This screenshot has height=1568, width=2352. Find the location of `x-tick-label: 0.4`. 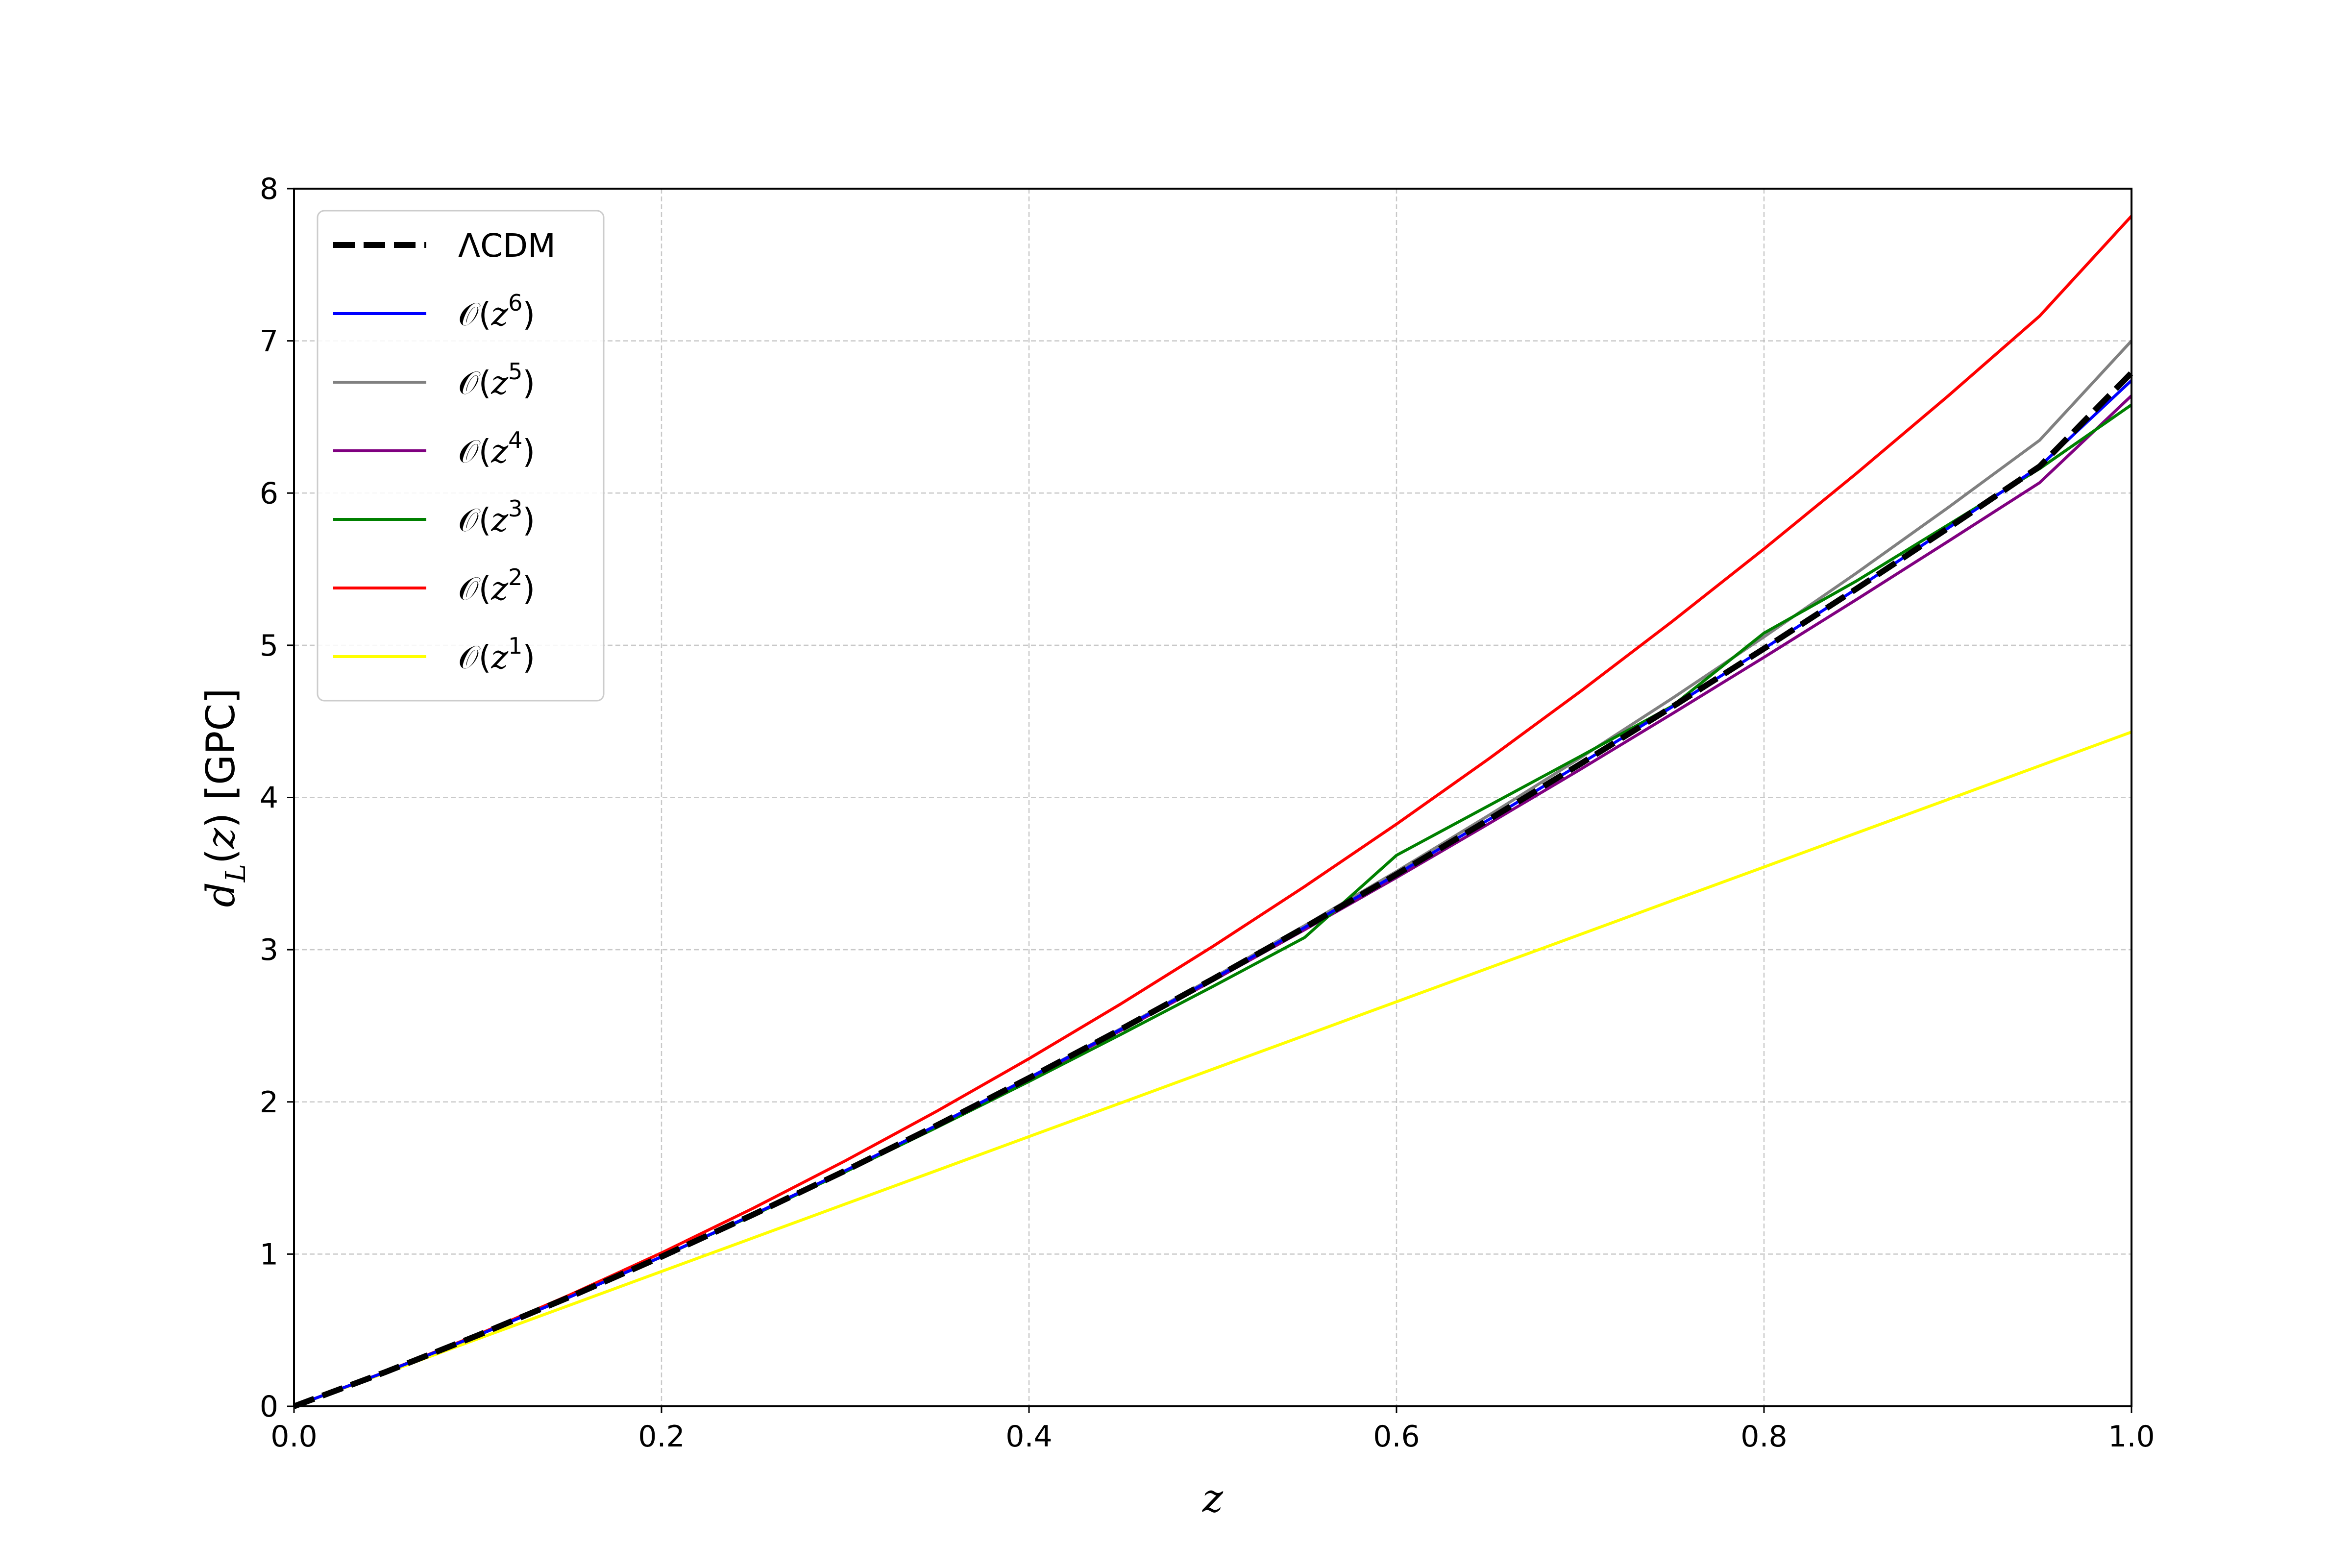

x-tick-label: 0.4 is located at coordinates (1028, 1437).